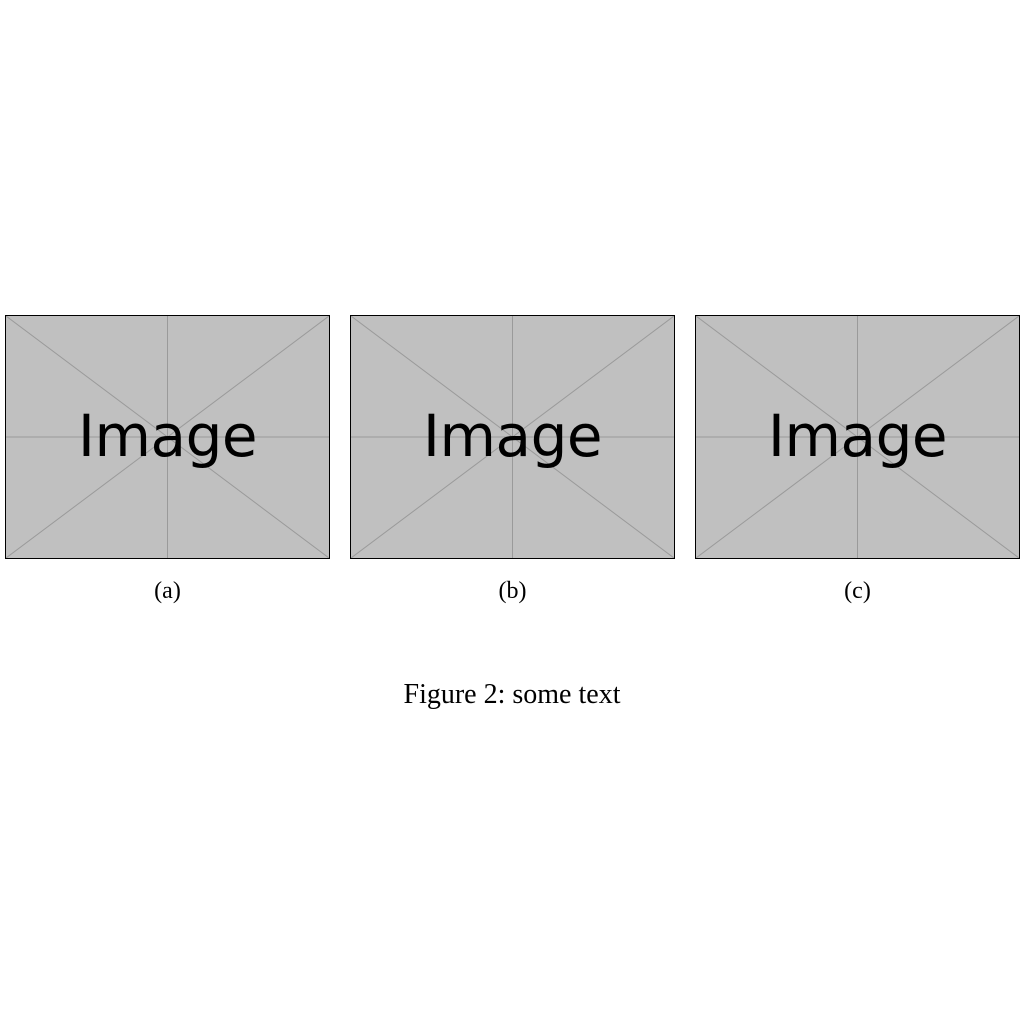 Image resolution: width=1024 pixels, height=1024 pixels. Describe the element at coordinates (167, 591) in the screenshot. I see `subfigure-label: (a)` at that location.